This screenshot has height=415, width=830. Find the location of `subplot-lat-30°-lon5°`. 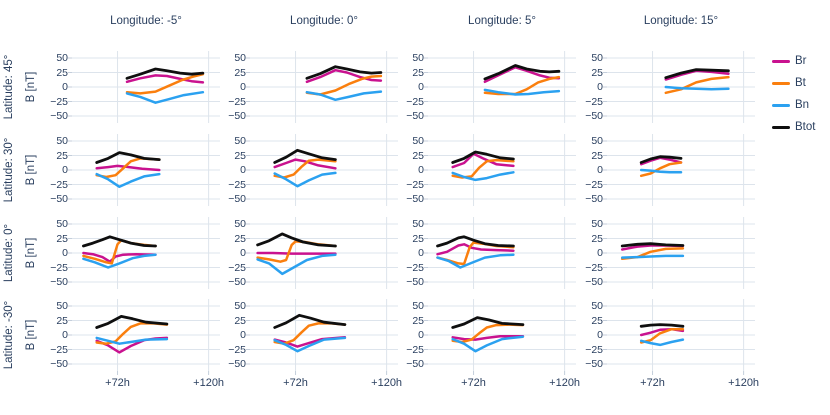

subplot-lat-30°-lon5° is located at coordinates (500, 337).